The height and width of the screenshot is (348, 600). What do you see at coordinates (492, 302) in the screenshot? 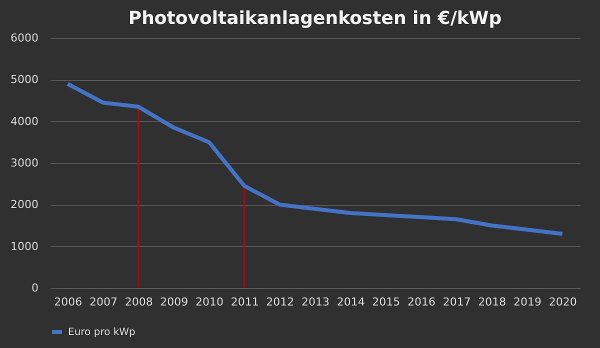
I see `x-tick-label: 2018` at bounding box center [492, 302].